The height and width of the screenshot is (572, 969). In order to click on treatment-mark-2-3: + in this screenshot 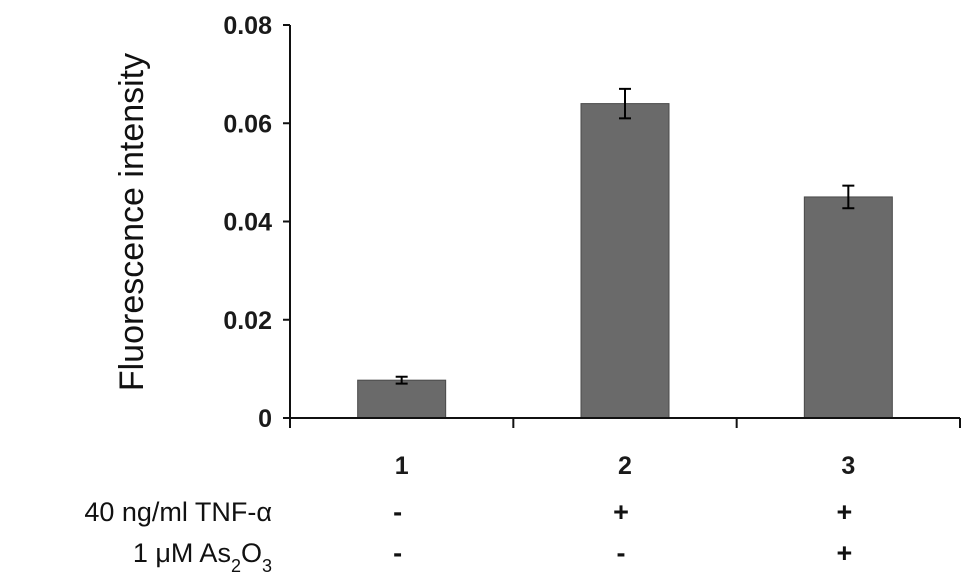, I will do `click(844, 553)`.